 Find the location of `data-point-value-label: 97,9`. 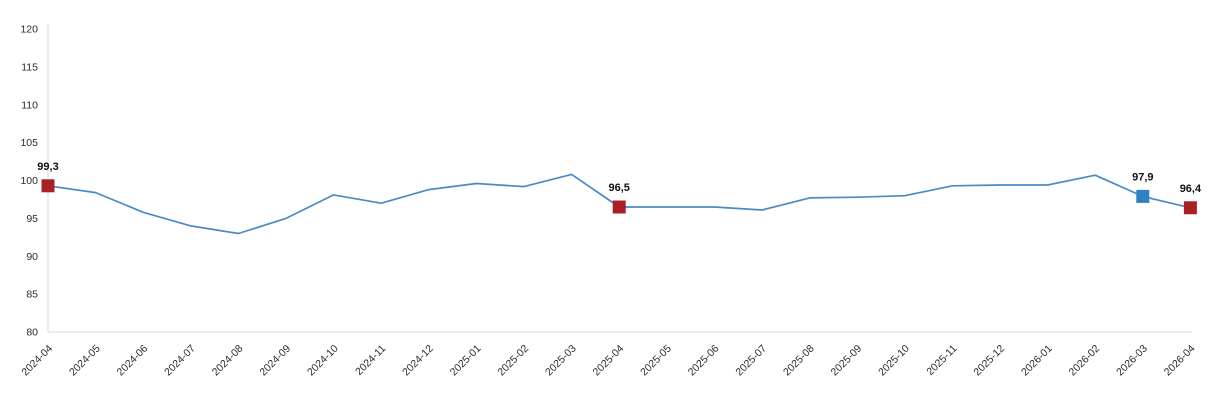

data-point-value-label: 97,9 is located at coordinates (1142, 177).